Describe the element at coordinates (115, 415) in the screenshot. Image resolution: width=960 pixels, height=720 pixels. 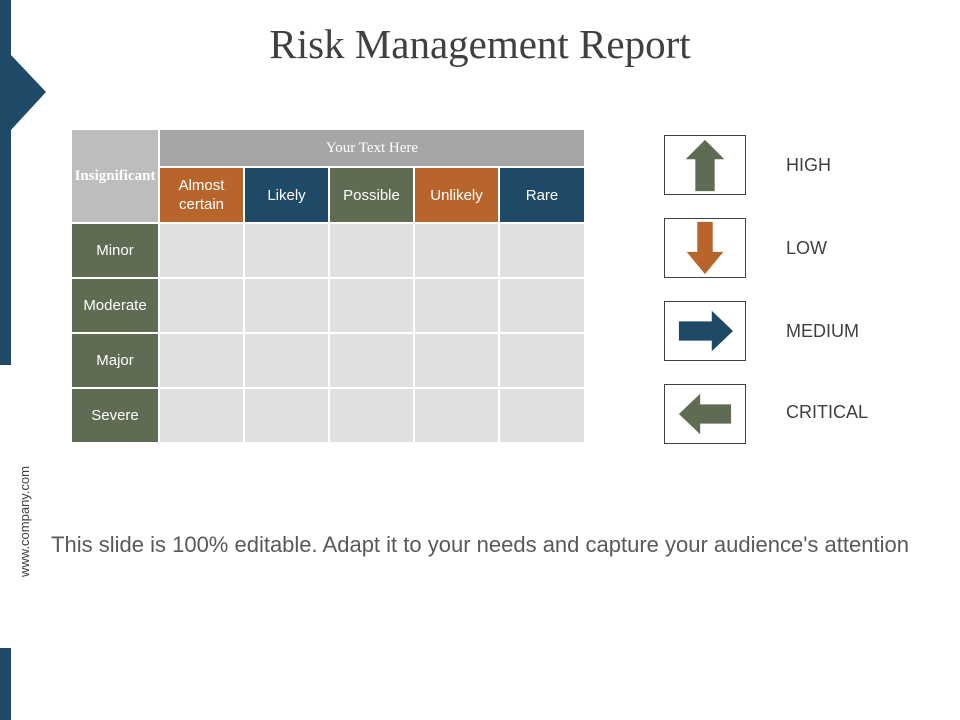
I see `row-header-severe: Severe` at that location.